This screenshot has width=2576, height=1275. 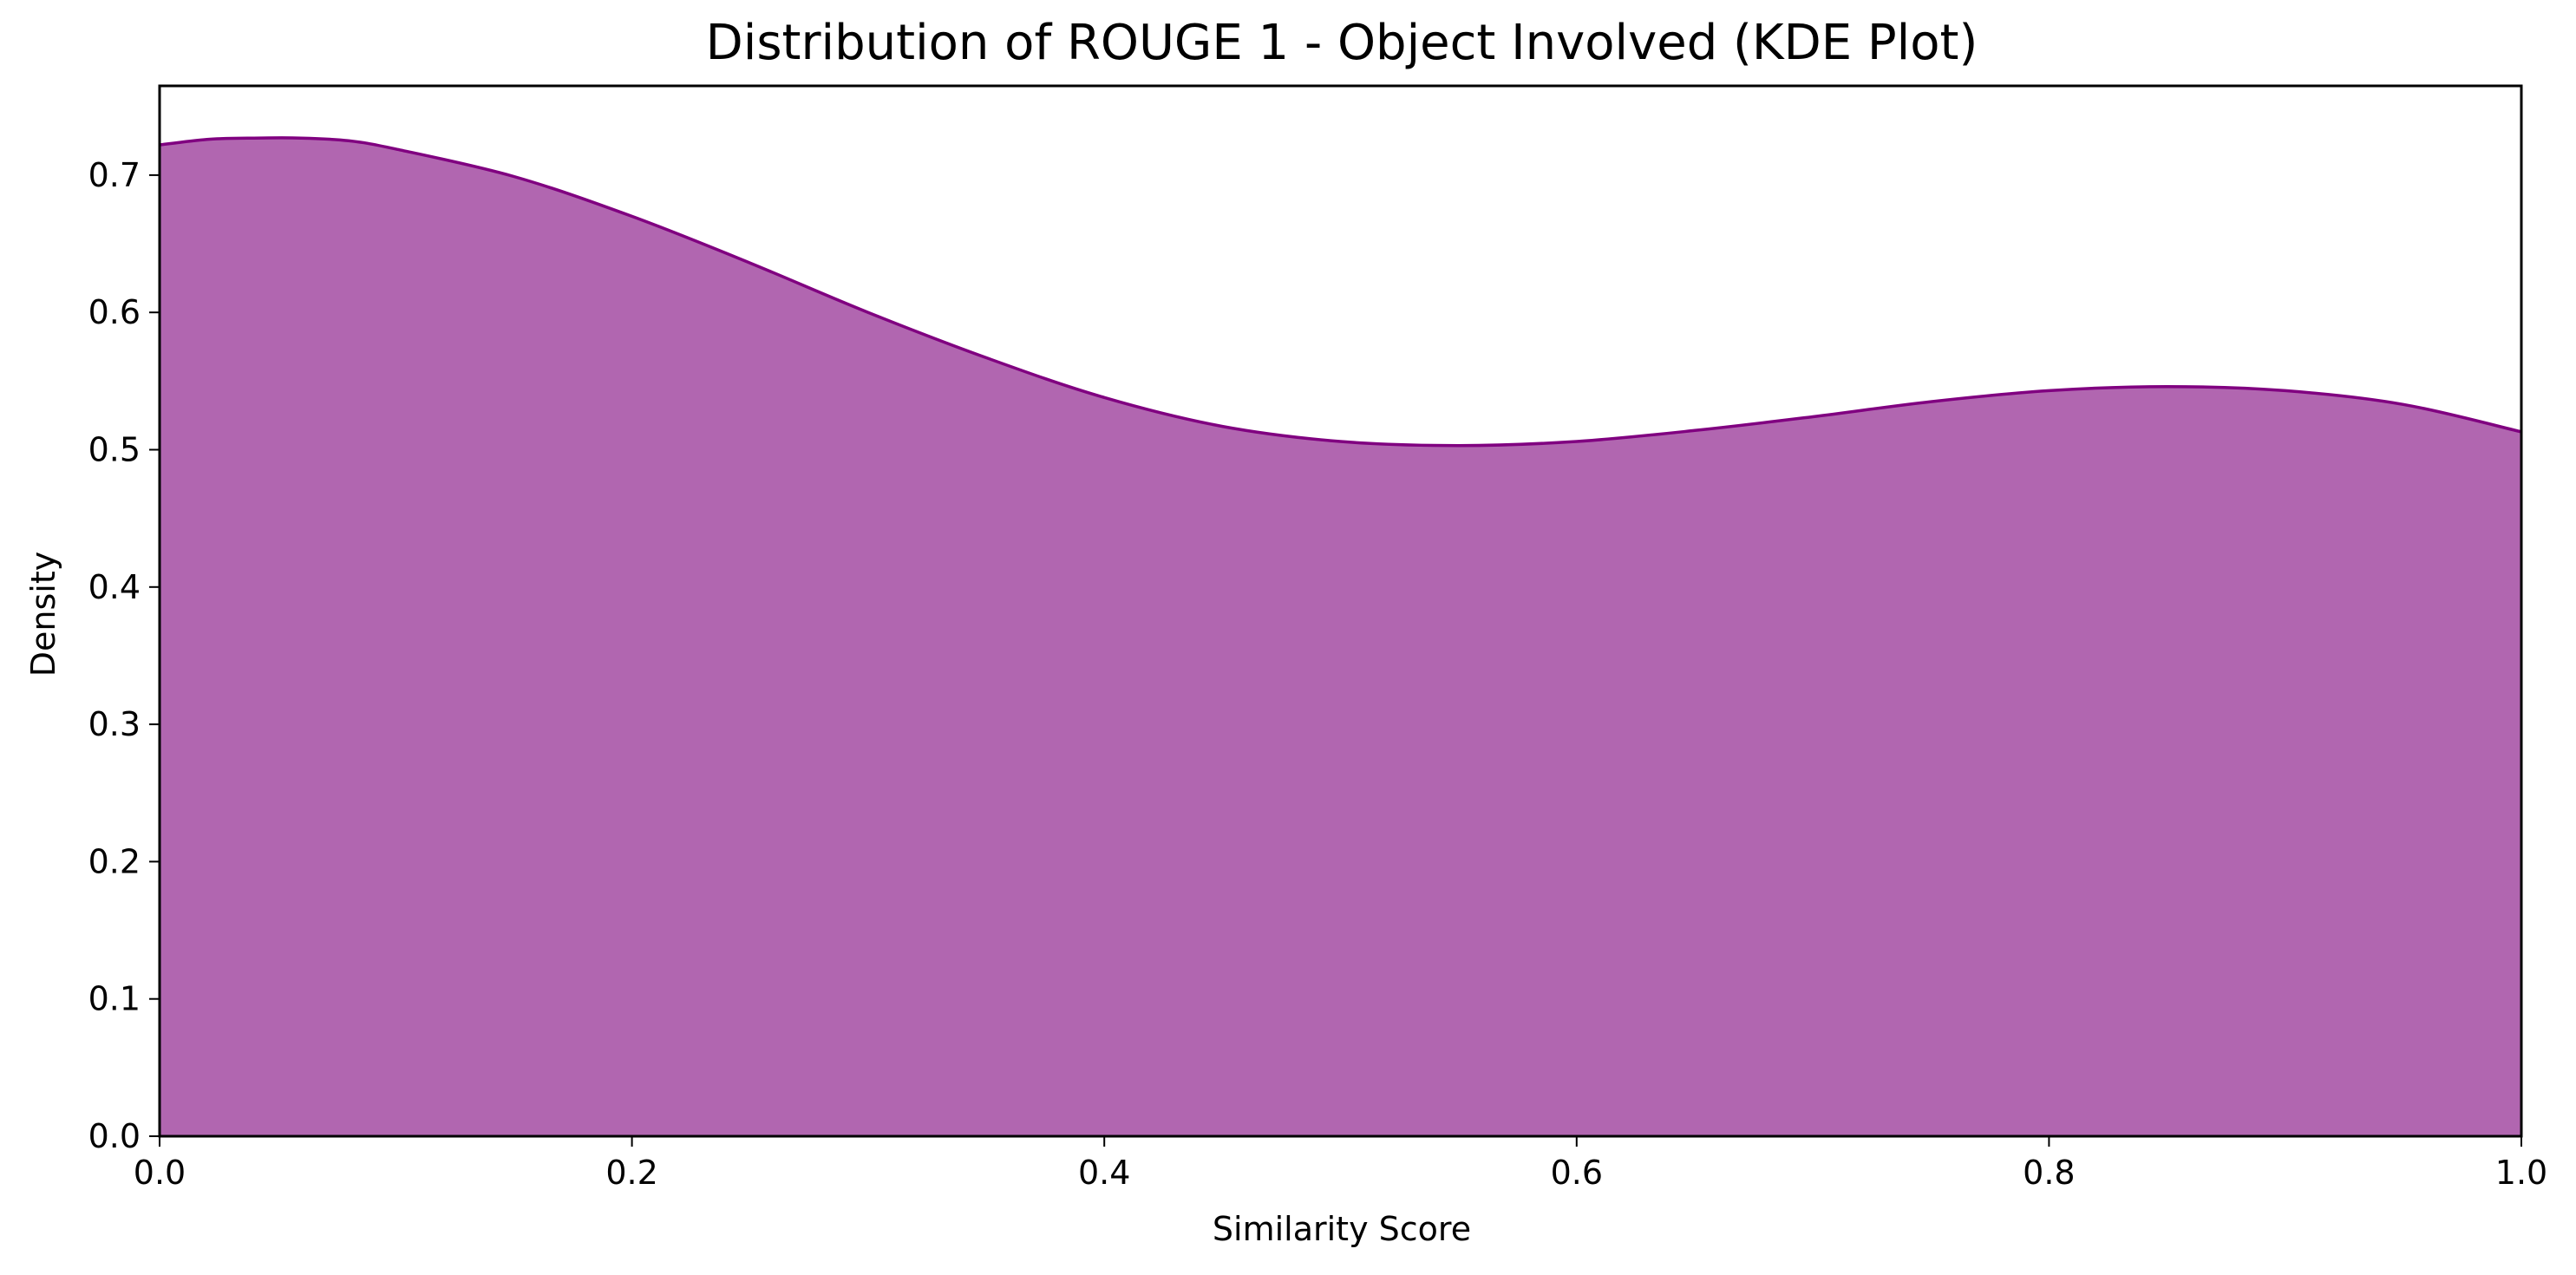 I want to click on x-tick-label: 0.0, so click(x=160, y=1173).